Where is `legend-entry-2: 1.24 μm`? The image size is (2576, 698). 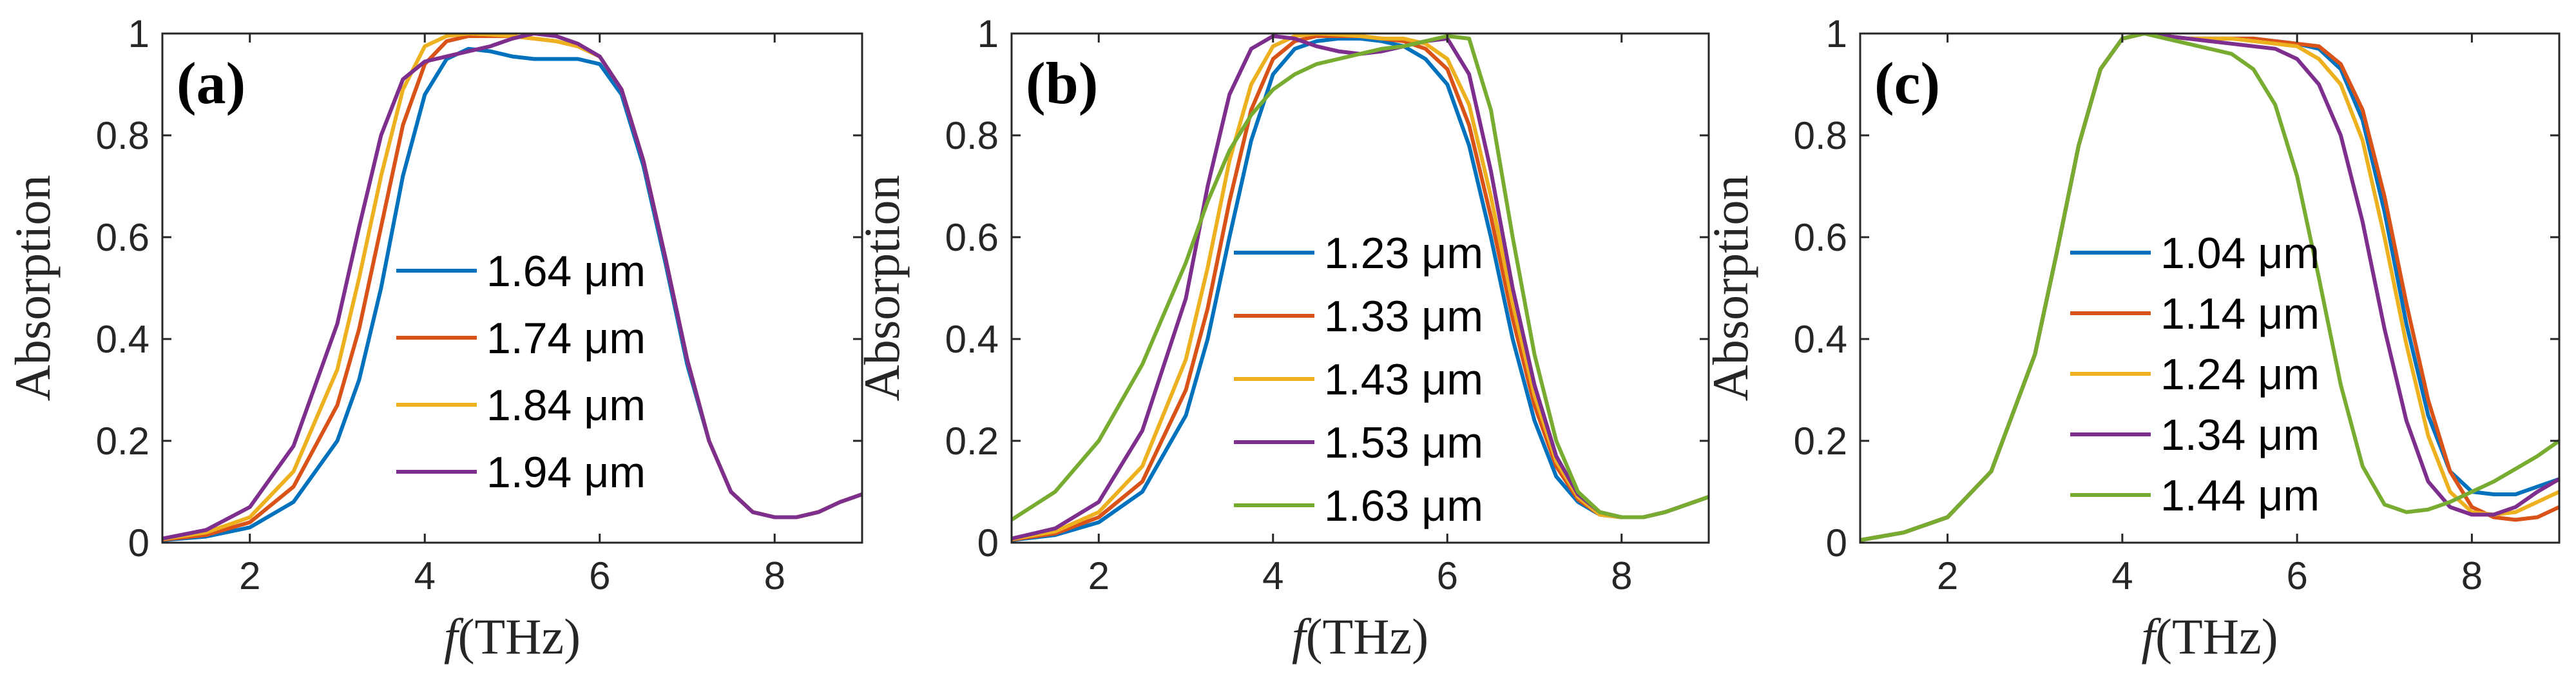 legend-entry-2: 1.24 μm is located at coordinates (2240, 374).